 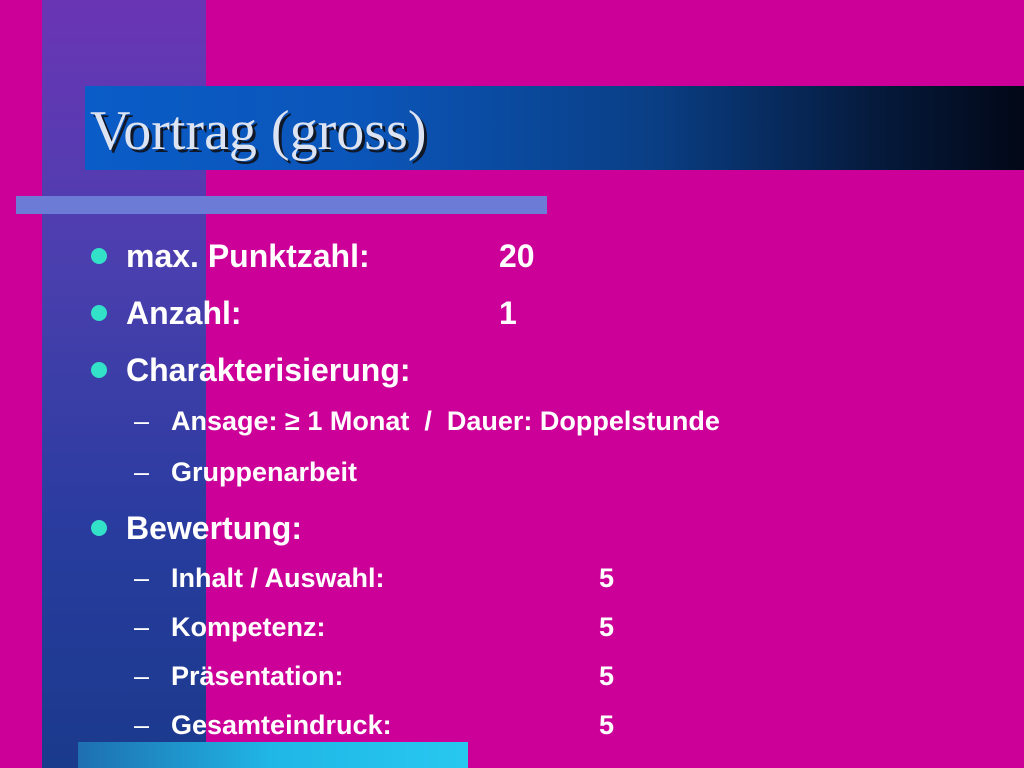 What do you see at coordinates (517, 256) in the screenshot?
I see `item-value: 20` at bounding box center [517, 256].